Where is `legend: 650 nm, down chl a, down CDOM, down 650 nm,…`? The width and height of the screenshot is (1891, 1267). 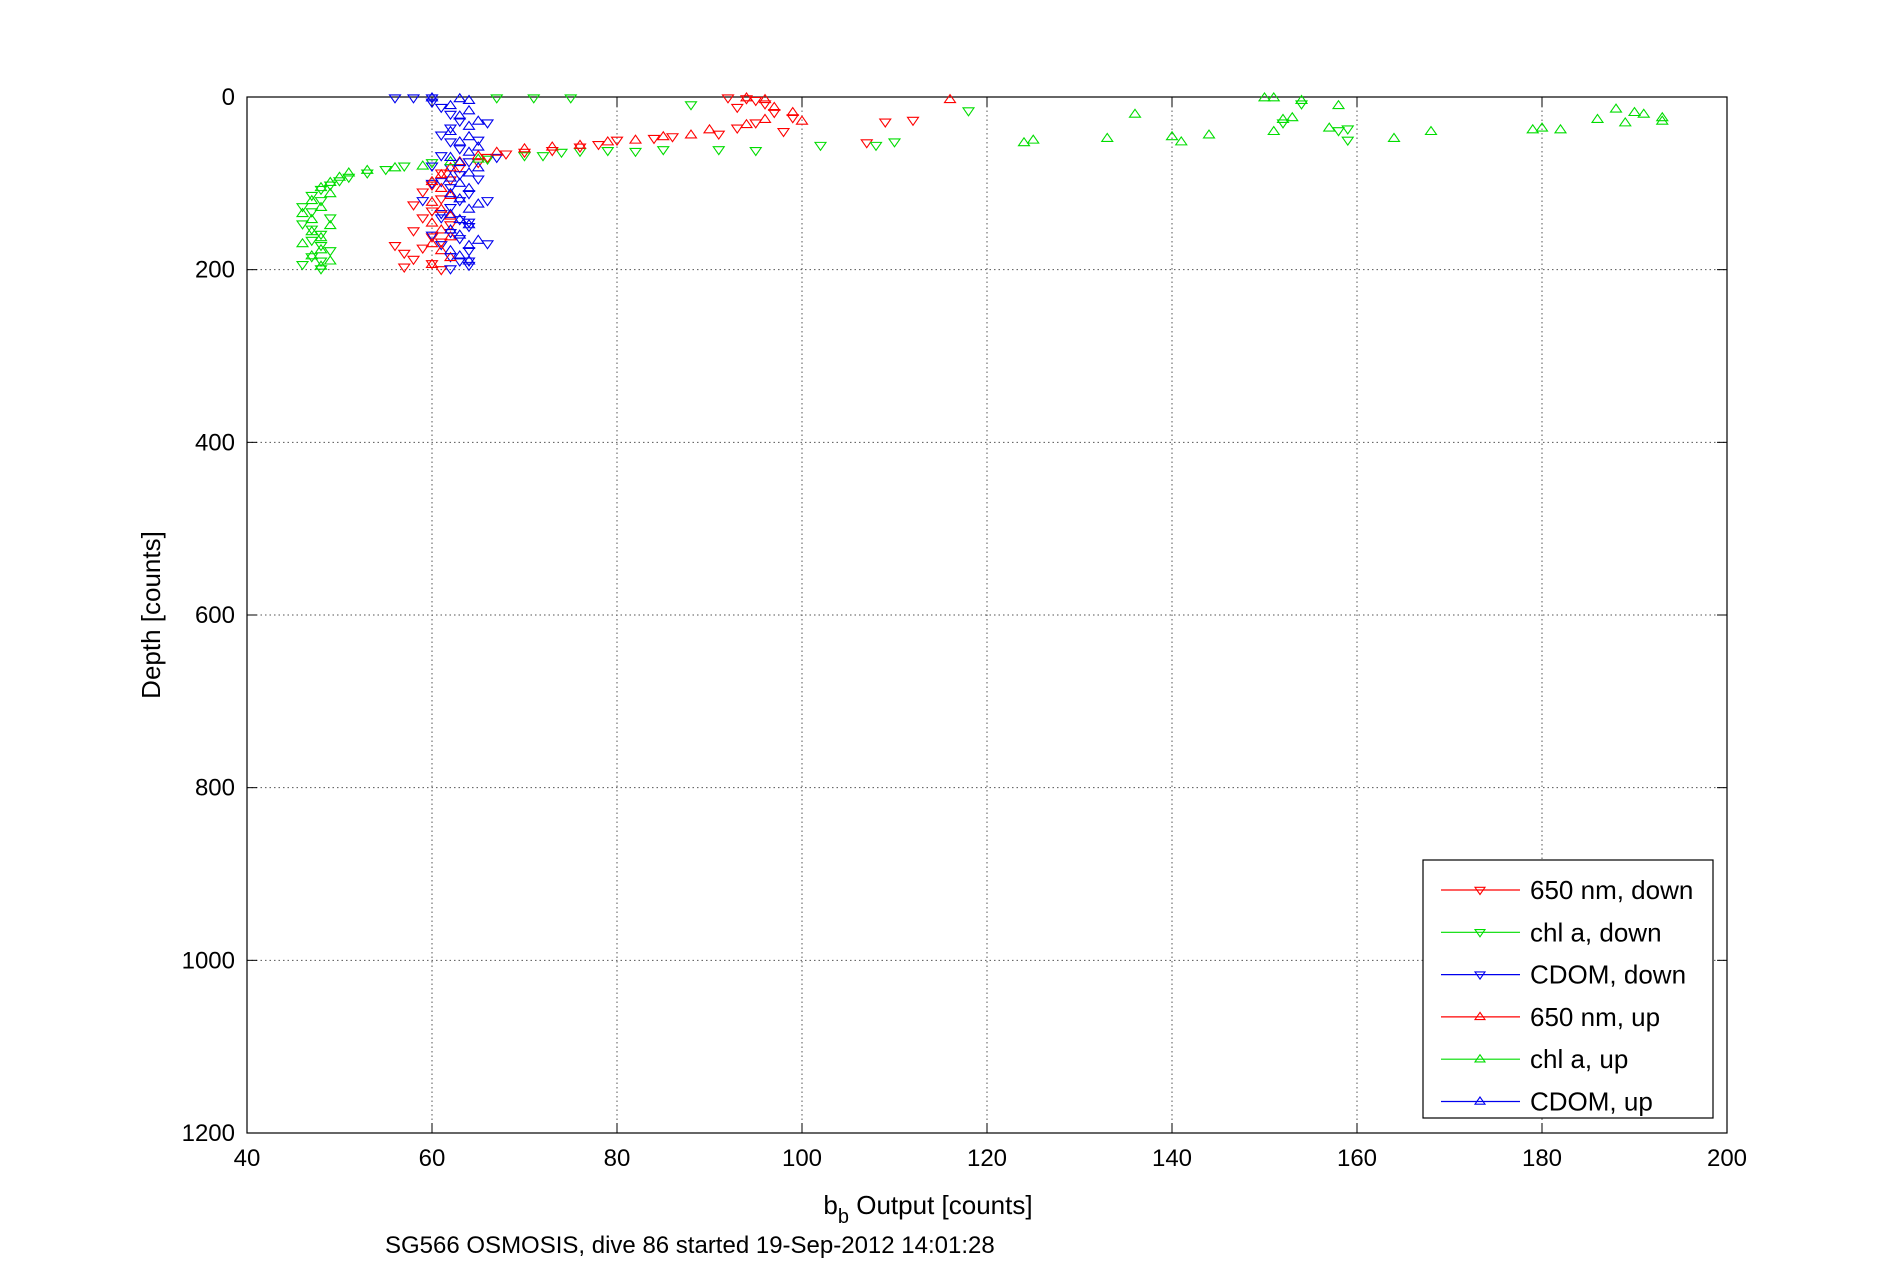
legend: 650 nm, down chl a, down CDOM, down 650 nm,… is located at coordinates (1568, 989).